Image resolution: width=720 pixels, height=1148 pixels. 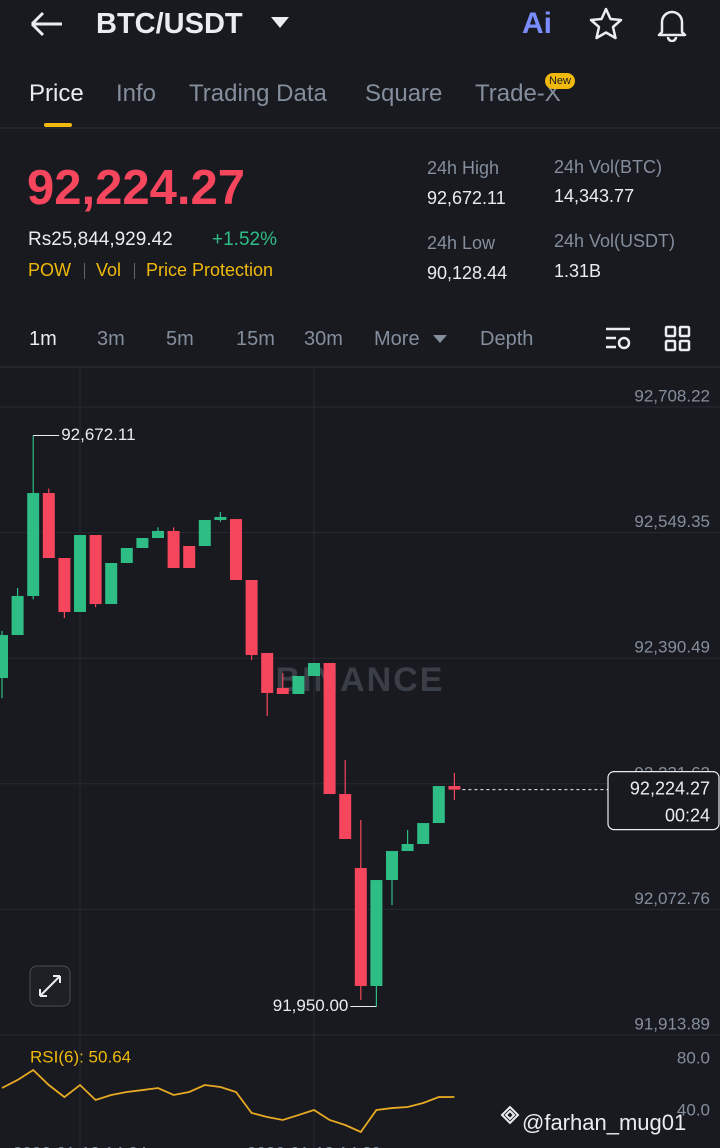 What do you see at coordinates (606, 24) in the screenshot?
I see `favorite-button` at bounding box center [606, 24].